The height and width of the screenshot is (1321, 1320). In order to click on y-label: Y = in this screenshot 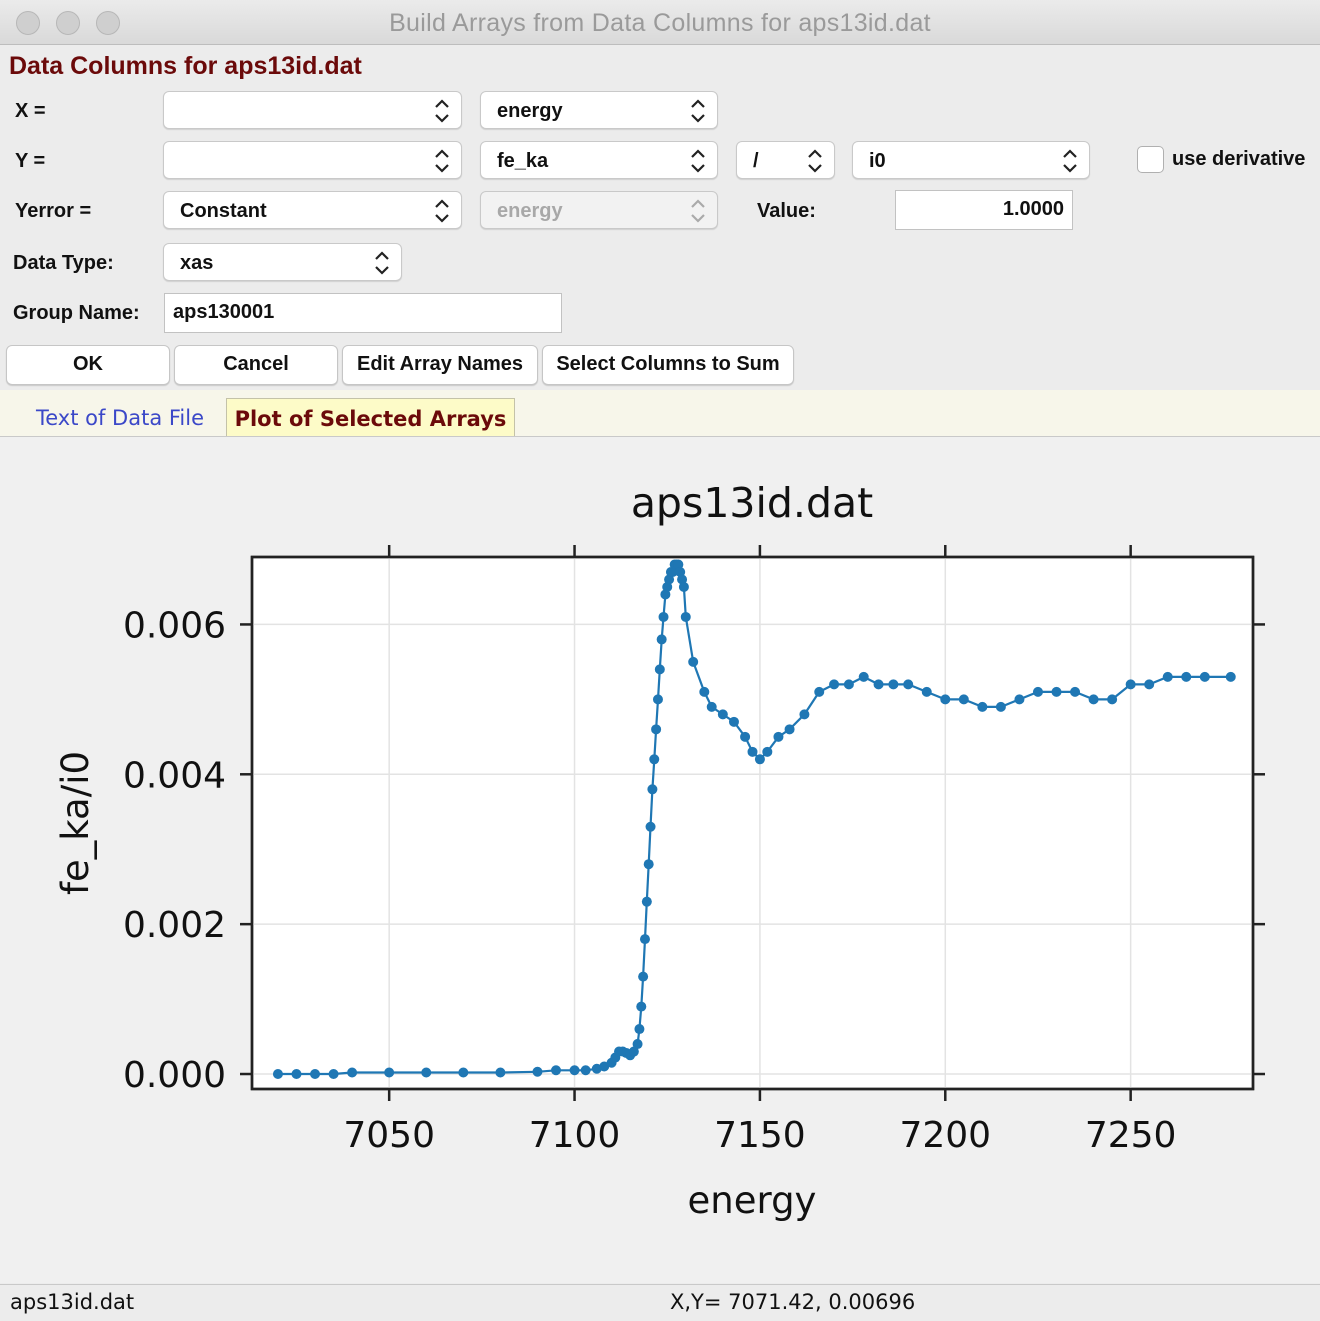, I will do `click(30, 161)`.